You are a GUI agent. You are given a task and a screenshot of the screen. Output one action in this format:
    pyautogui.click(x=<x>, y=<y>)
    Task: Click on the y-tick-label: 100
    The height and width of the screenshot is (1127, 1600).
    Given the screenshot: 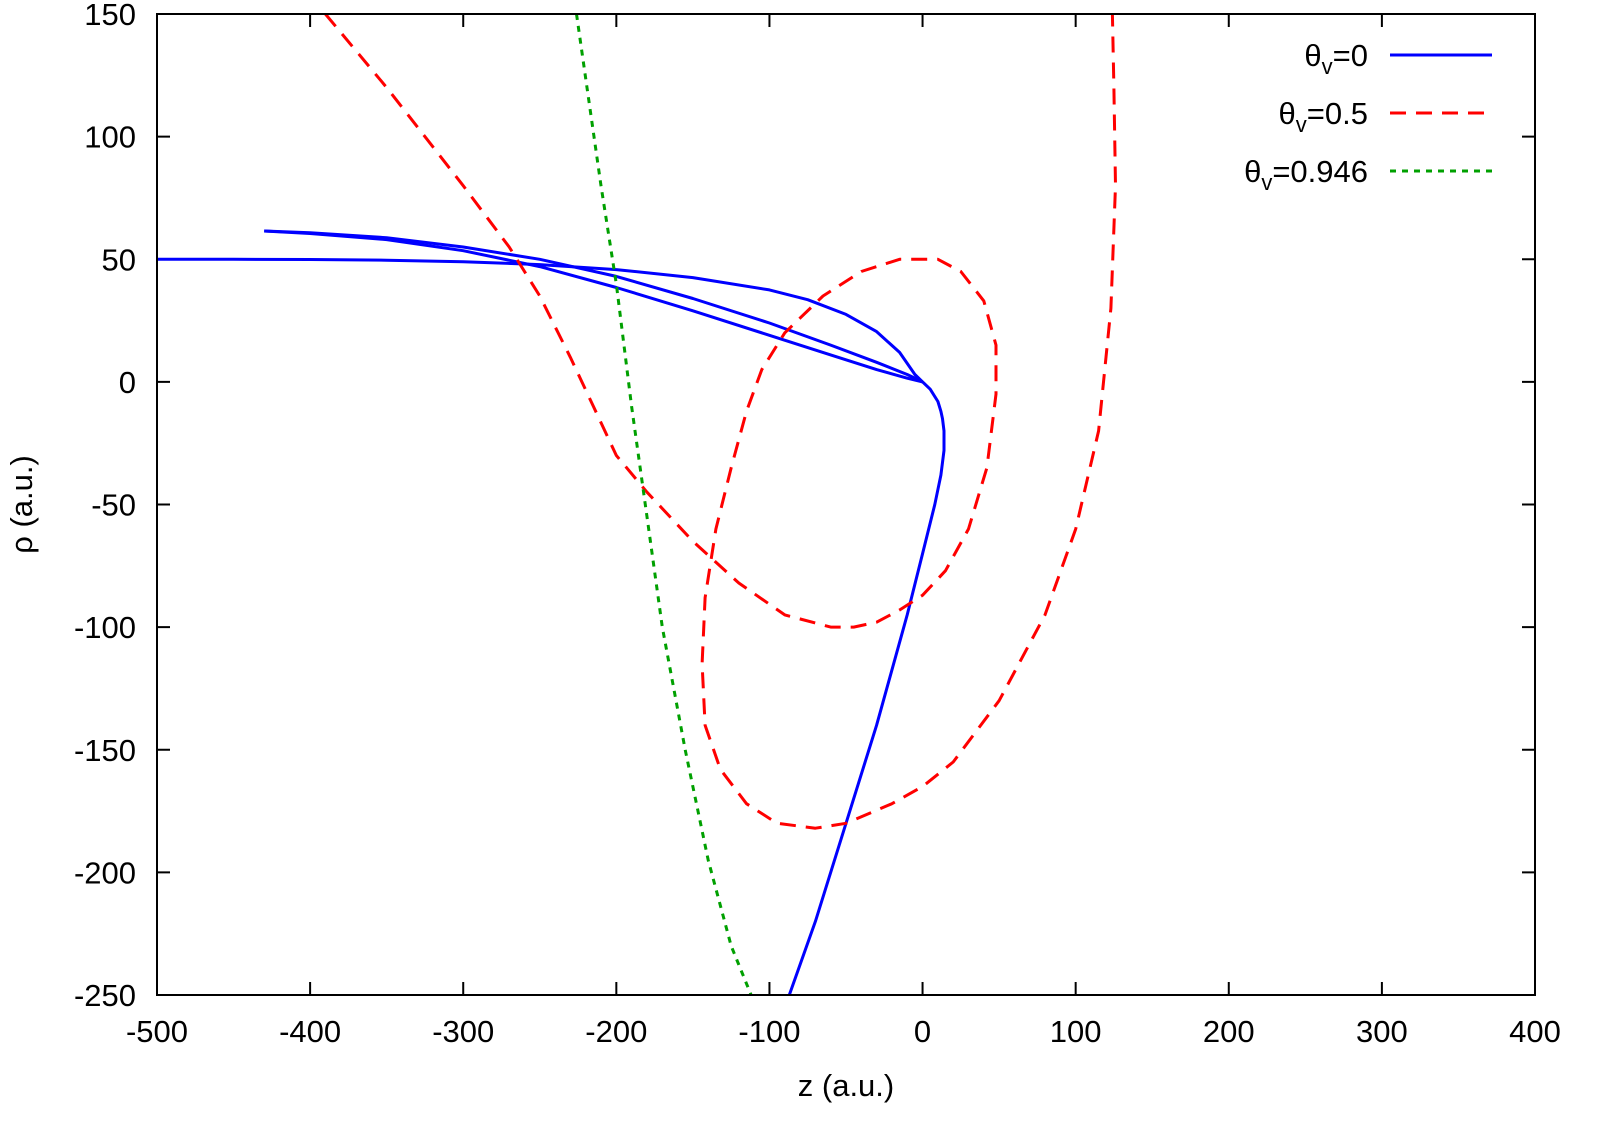 What is the action you would take?
    pyautogui.click(x=110, y=137)
    